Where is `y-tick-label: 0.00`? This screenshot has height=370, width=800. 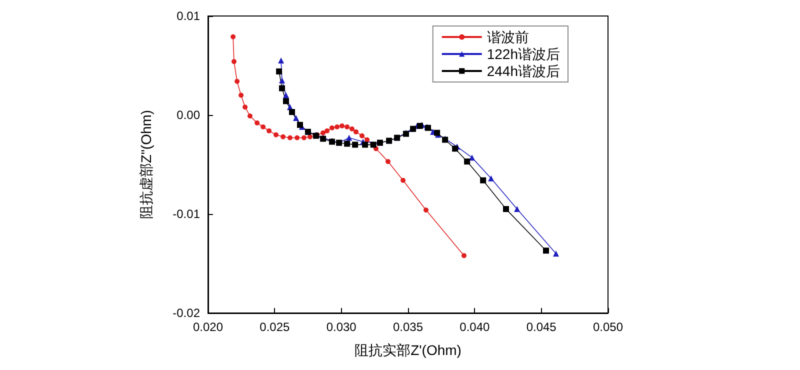 y-tick-label: 0.00 is located at coordinates (188, 115).